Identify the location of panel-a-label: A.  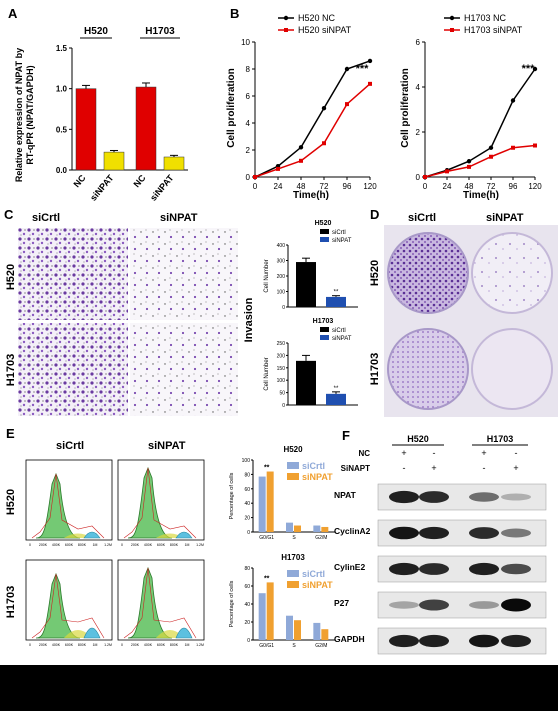
(13, 13).